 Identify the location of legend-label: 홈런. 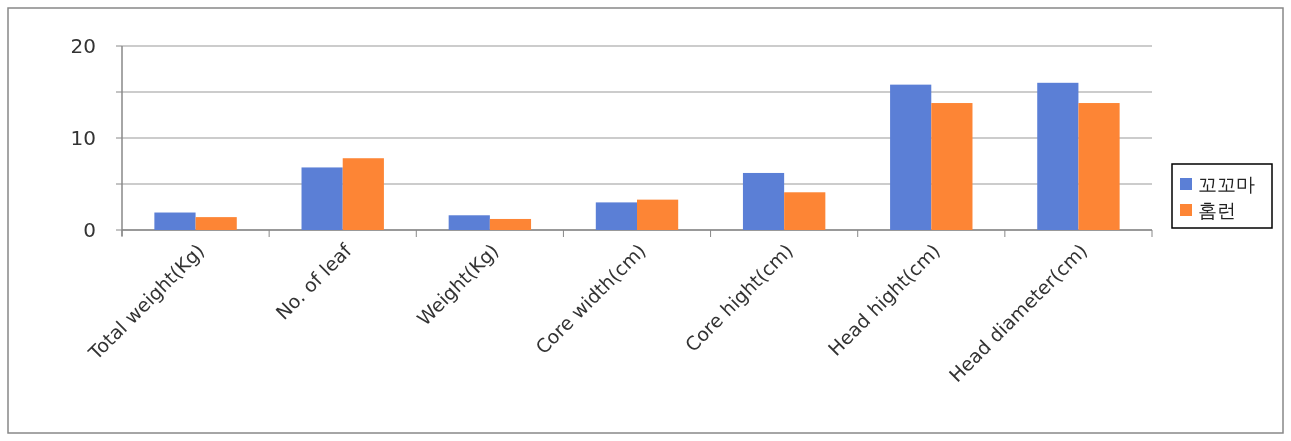
(1217, 210).